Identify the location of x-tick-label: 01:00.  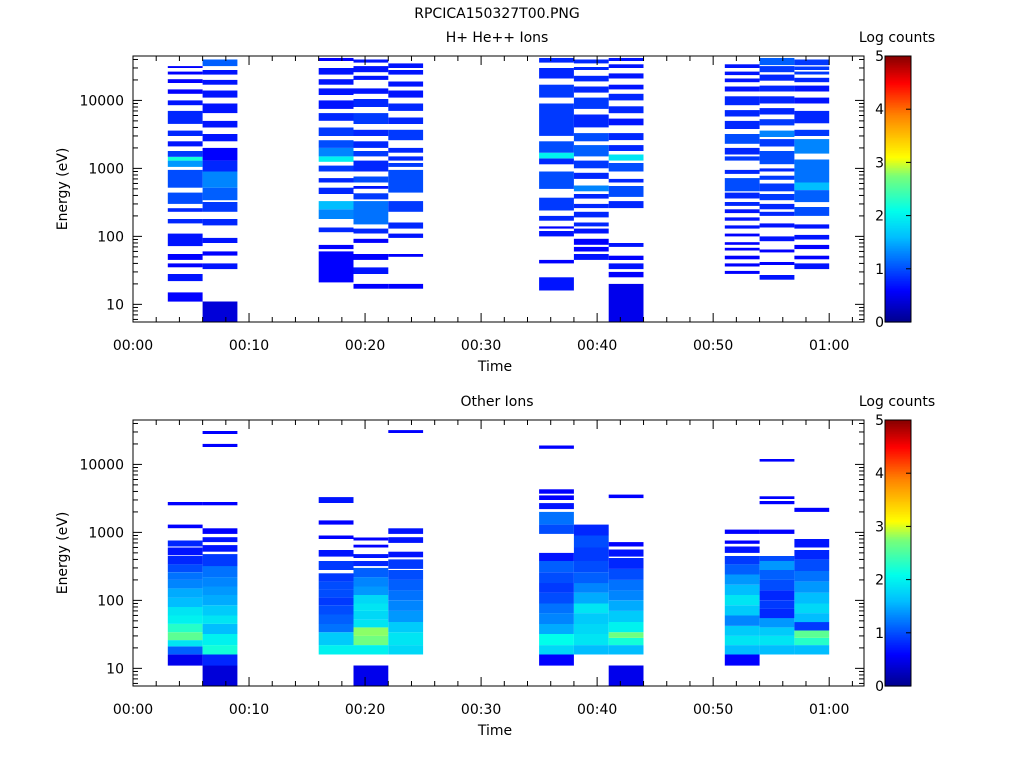
(829, 346).